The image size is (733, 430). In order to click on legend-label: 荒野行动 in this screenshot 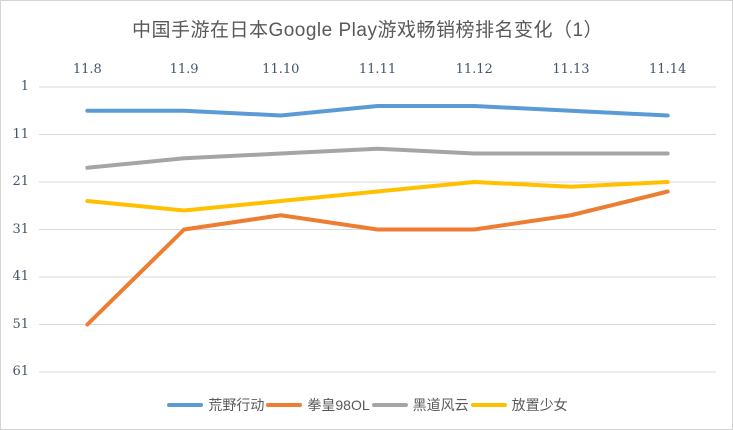, I will do `click(236, 405)`.